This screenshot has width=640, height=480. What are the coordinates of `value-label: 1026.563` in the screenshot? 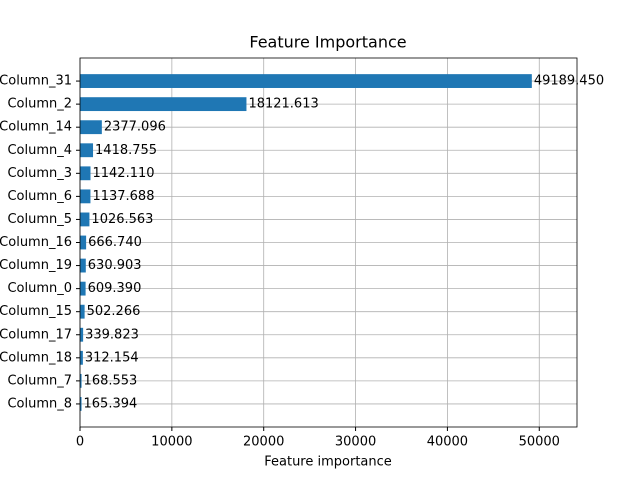 It's located at (122, 219).